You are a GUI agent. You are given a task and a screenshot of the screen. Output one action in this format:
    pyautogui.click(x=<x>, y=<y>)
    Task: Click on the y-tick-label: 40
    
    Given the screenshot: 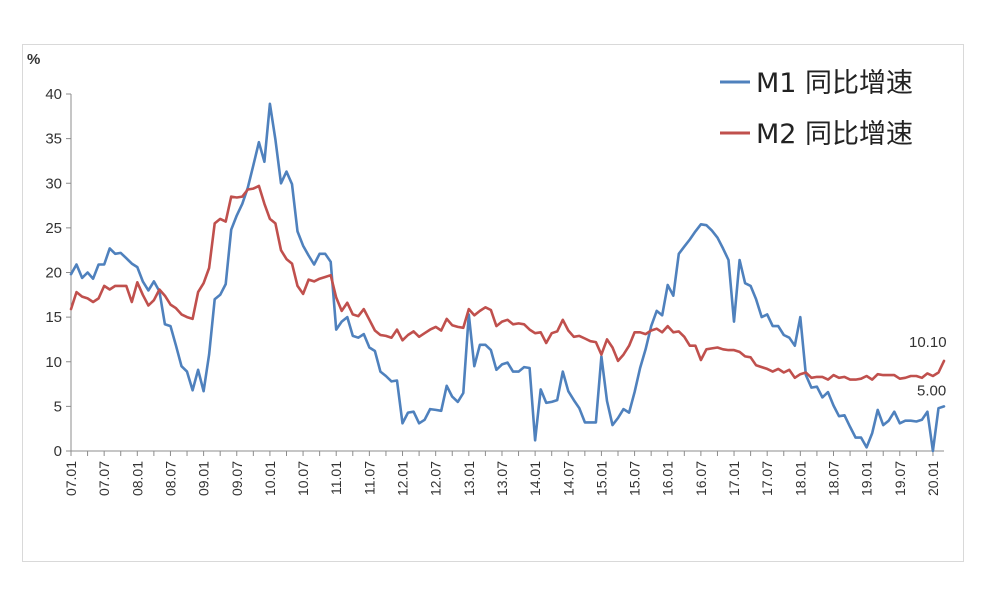 What is the action you would take?
    pyautogui.click(x=53, y=94)
    